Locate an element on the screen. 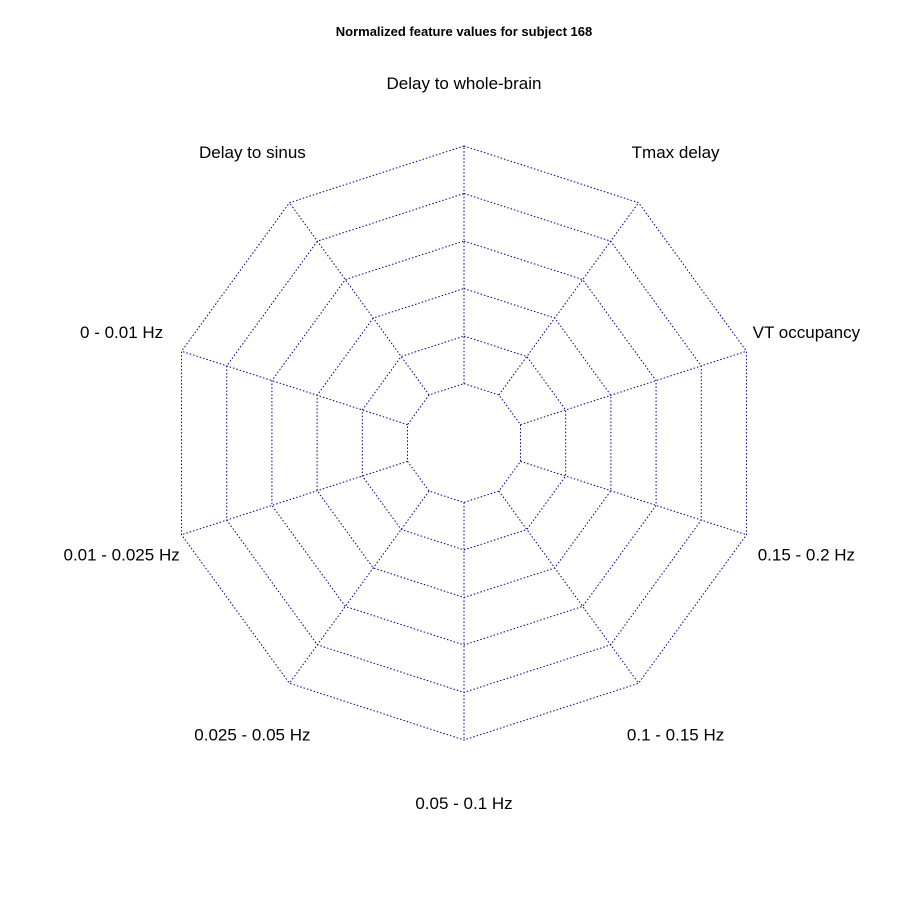 The width and height of the screenshot is (900, 900). axis-label: VT occupancy is located at coordinates (807, 332).